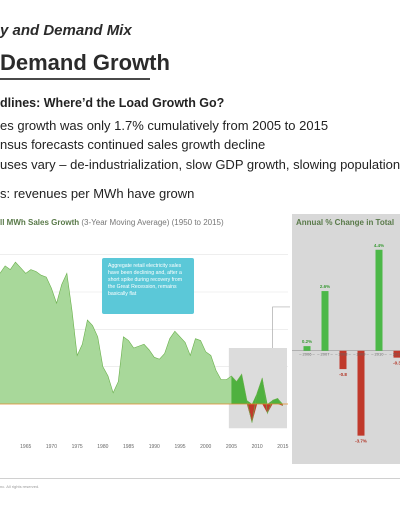  What do you see at coordinates (361, 354) in the screenshot?
I see `bar-category-label: – 2009 –` at bounding box center [361, 354].